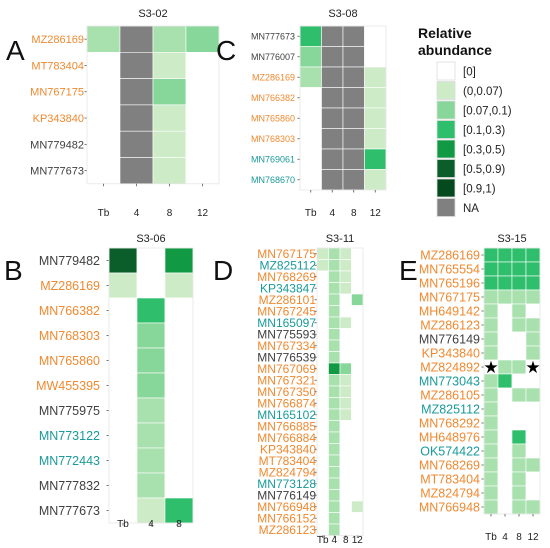  What do you see at coordinates (286, 369) in the screenshot?
I see `row-label: MN767069` at bounding box center [286, 369].